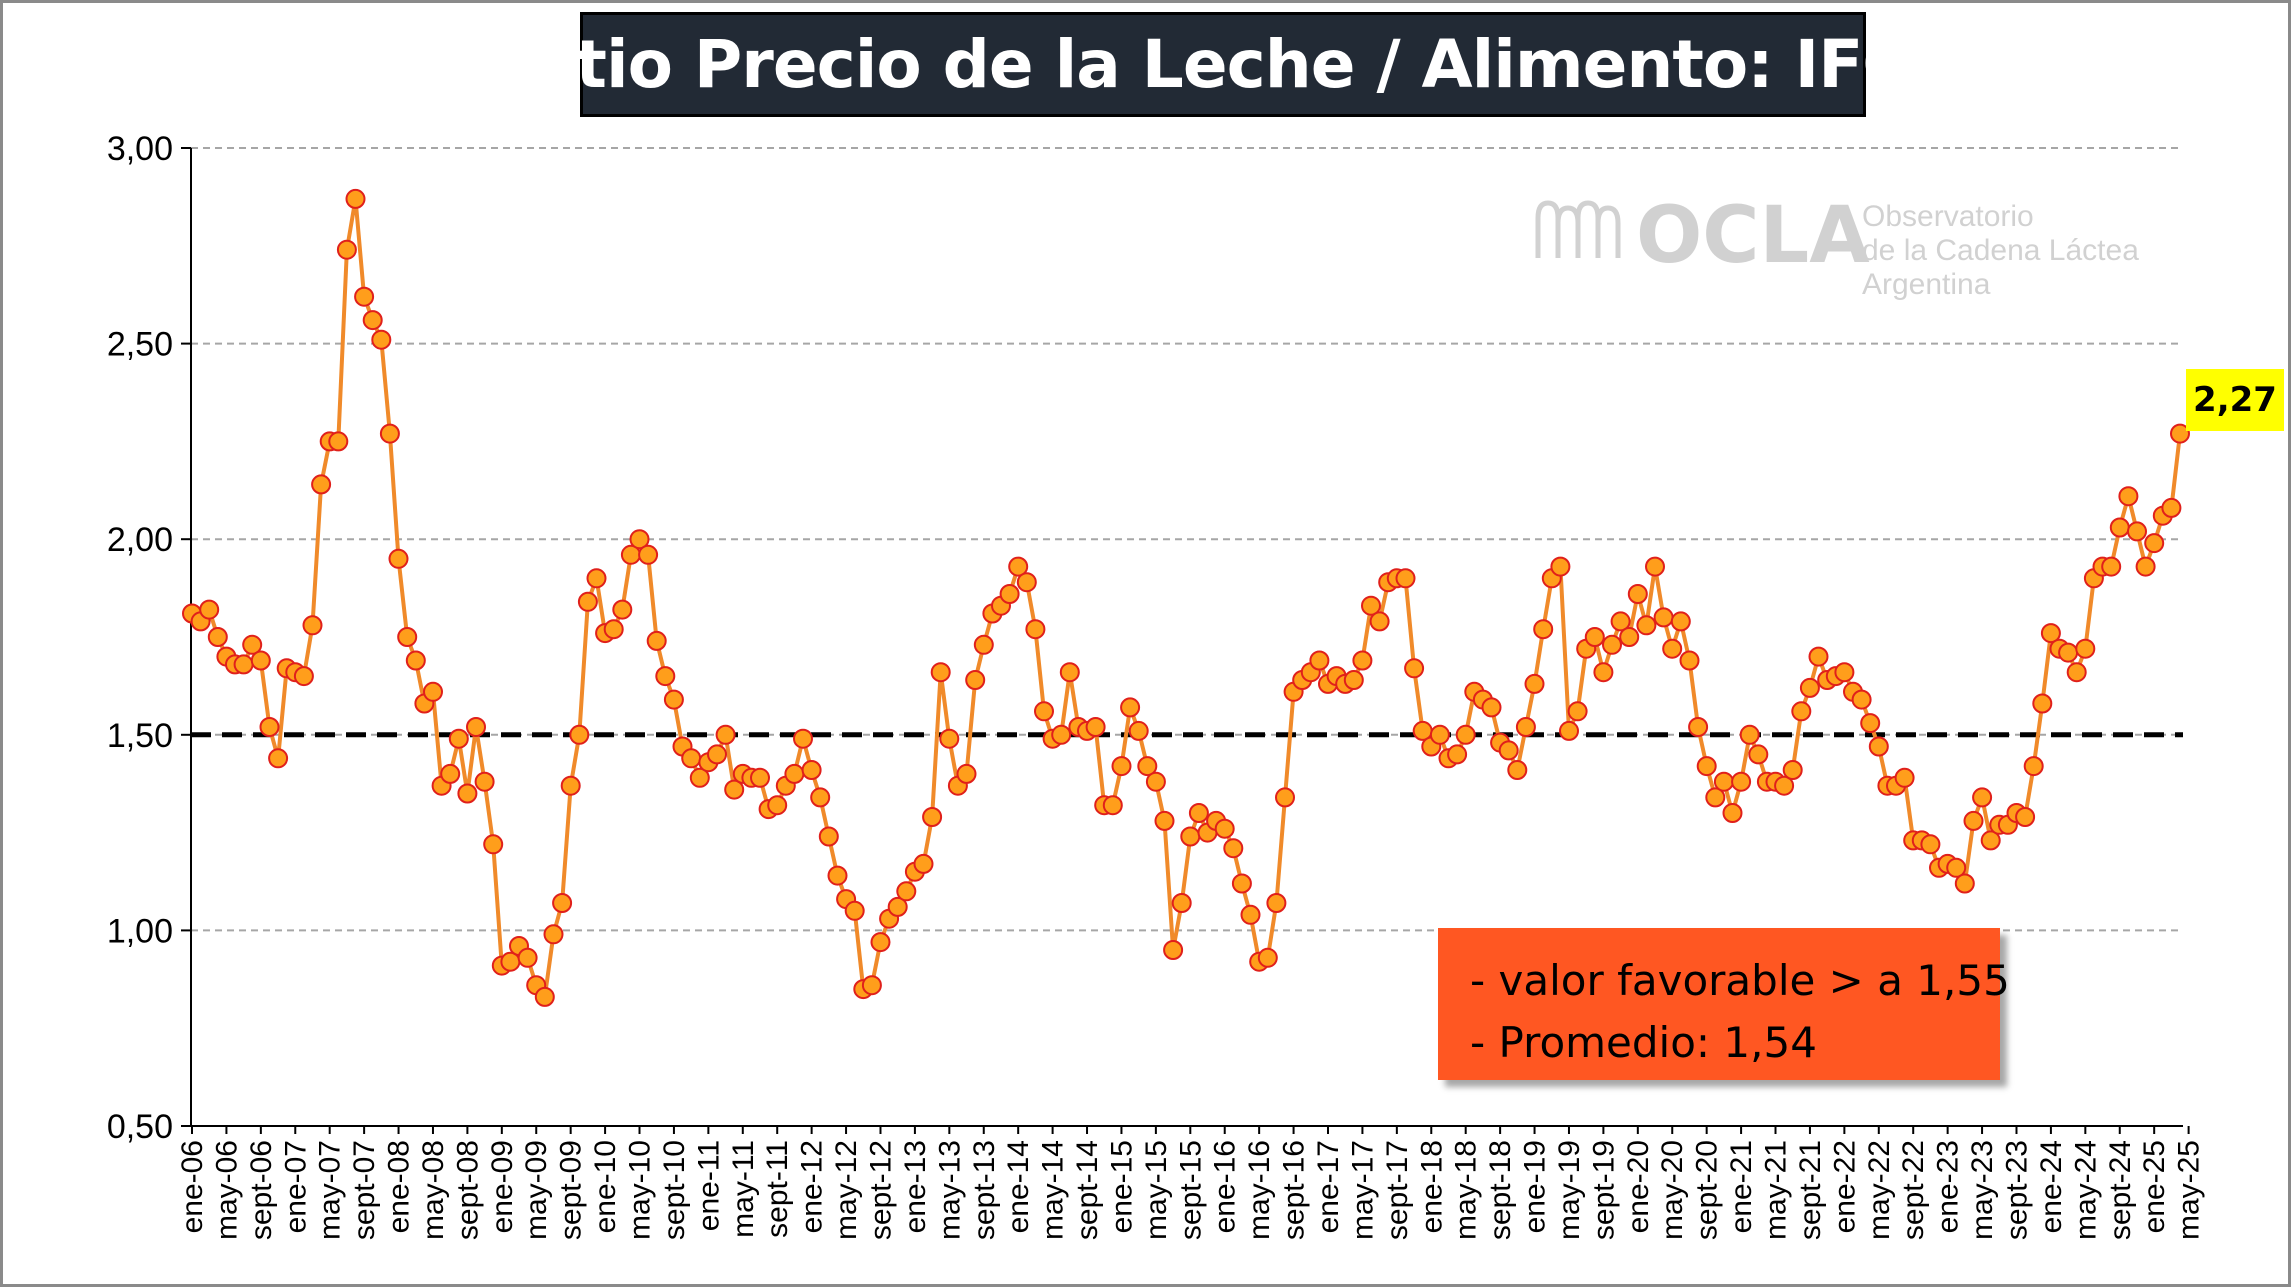 Image resolution: width=2291 pixels, height=1287 pixels. Describe the element at coordinates (330, 1190) in the screenshot. I see `x-tick-label: may-07` at that location.